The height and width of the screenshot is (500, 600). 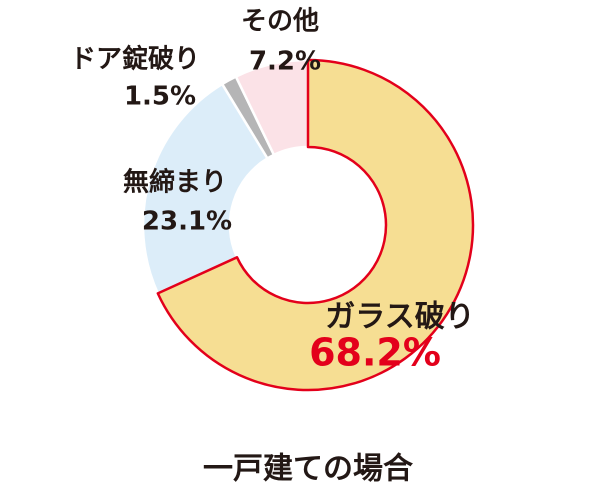 I want to click on category-label: 無締まり, so click(x=175, y=182).